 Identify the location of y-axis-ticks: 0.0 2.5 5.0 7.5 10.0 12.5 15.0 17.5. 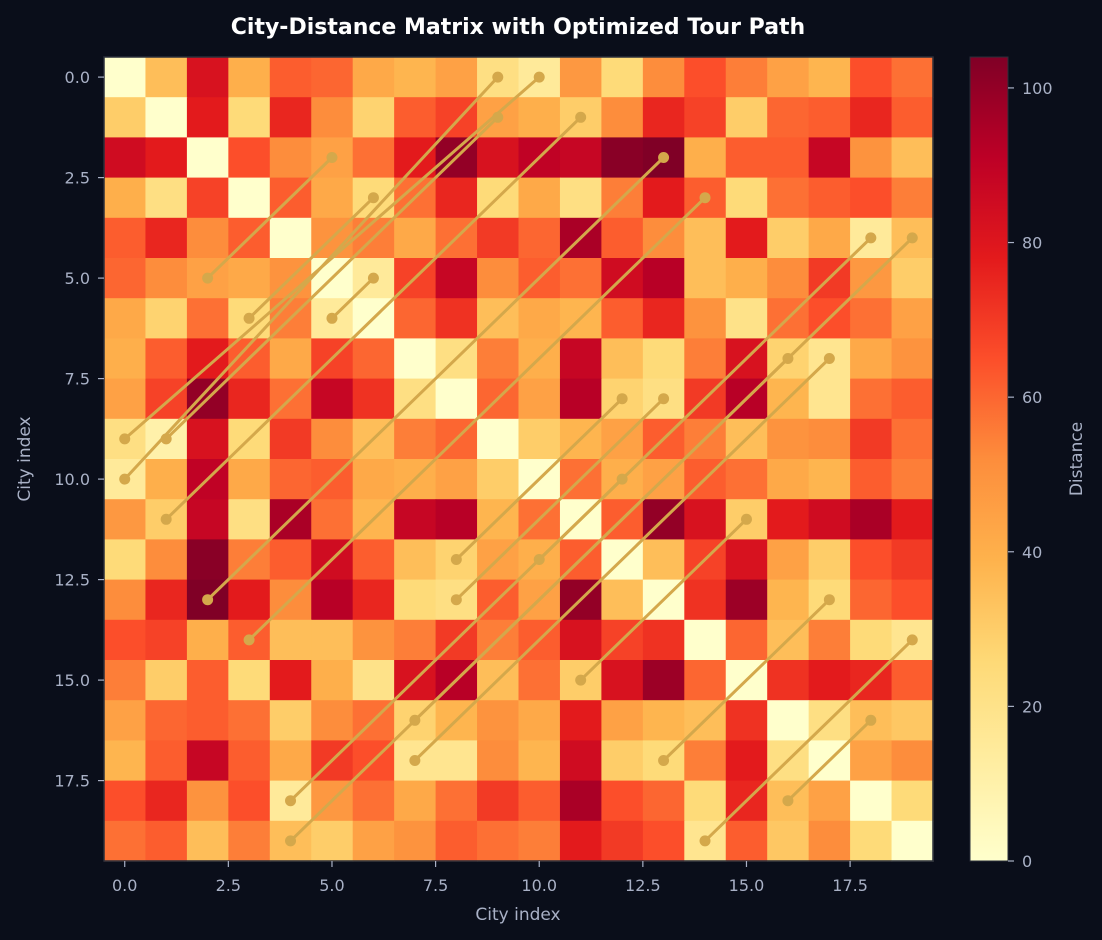
(79, 429).